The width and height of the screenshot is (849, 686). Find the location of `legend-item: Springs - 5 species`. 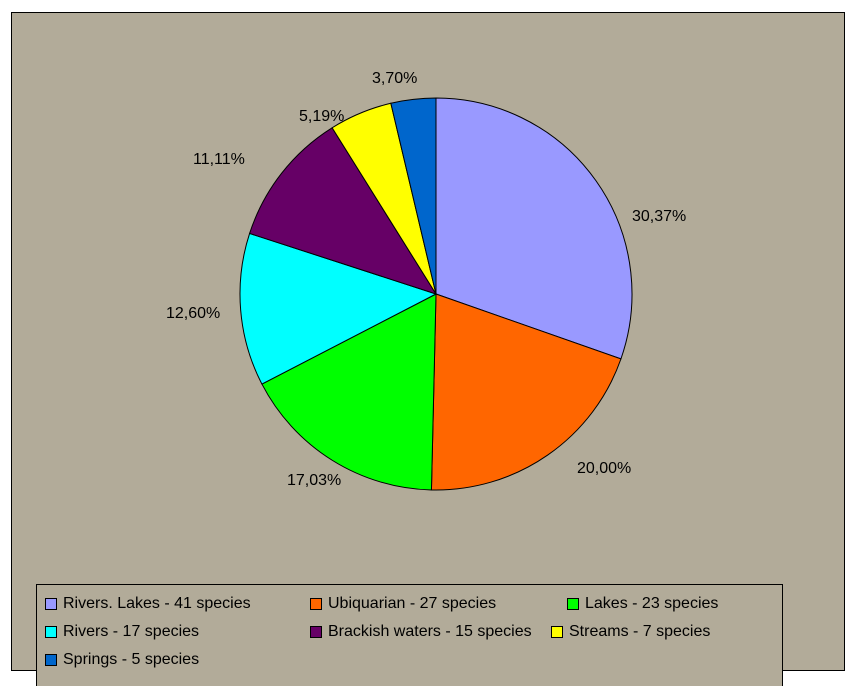

legend-item: Springs - 5 species is located at coordinates (122, 660).